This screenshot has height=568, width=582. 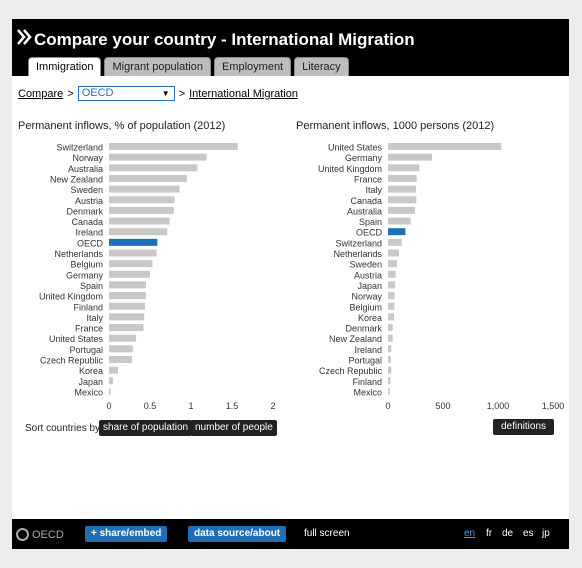 What do you see at coordinates (546, 533) in the screenshot?
I see `lang-jp: jp` at bounding box center [546, 533].